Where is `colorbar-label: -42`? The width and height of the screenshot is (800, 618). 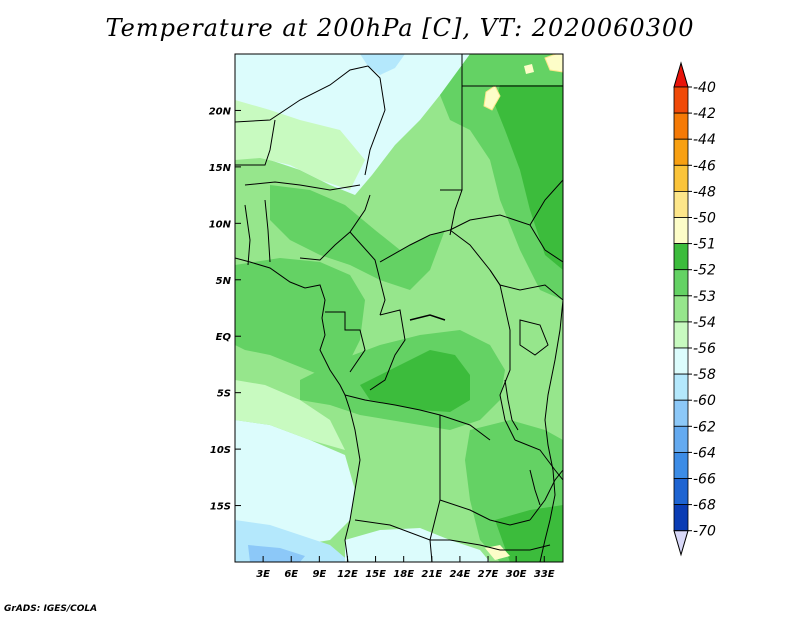
colorbar-label: -42 is located at coordinates (704, 114).